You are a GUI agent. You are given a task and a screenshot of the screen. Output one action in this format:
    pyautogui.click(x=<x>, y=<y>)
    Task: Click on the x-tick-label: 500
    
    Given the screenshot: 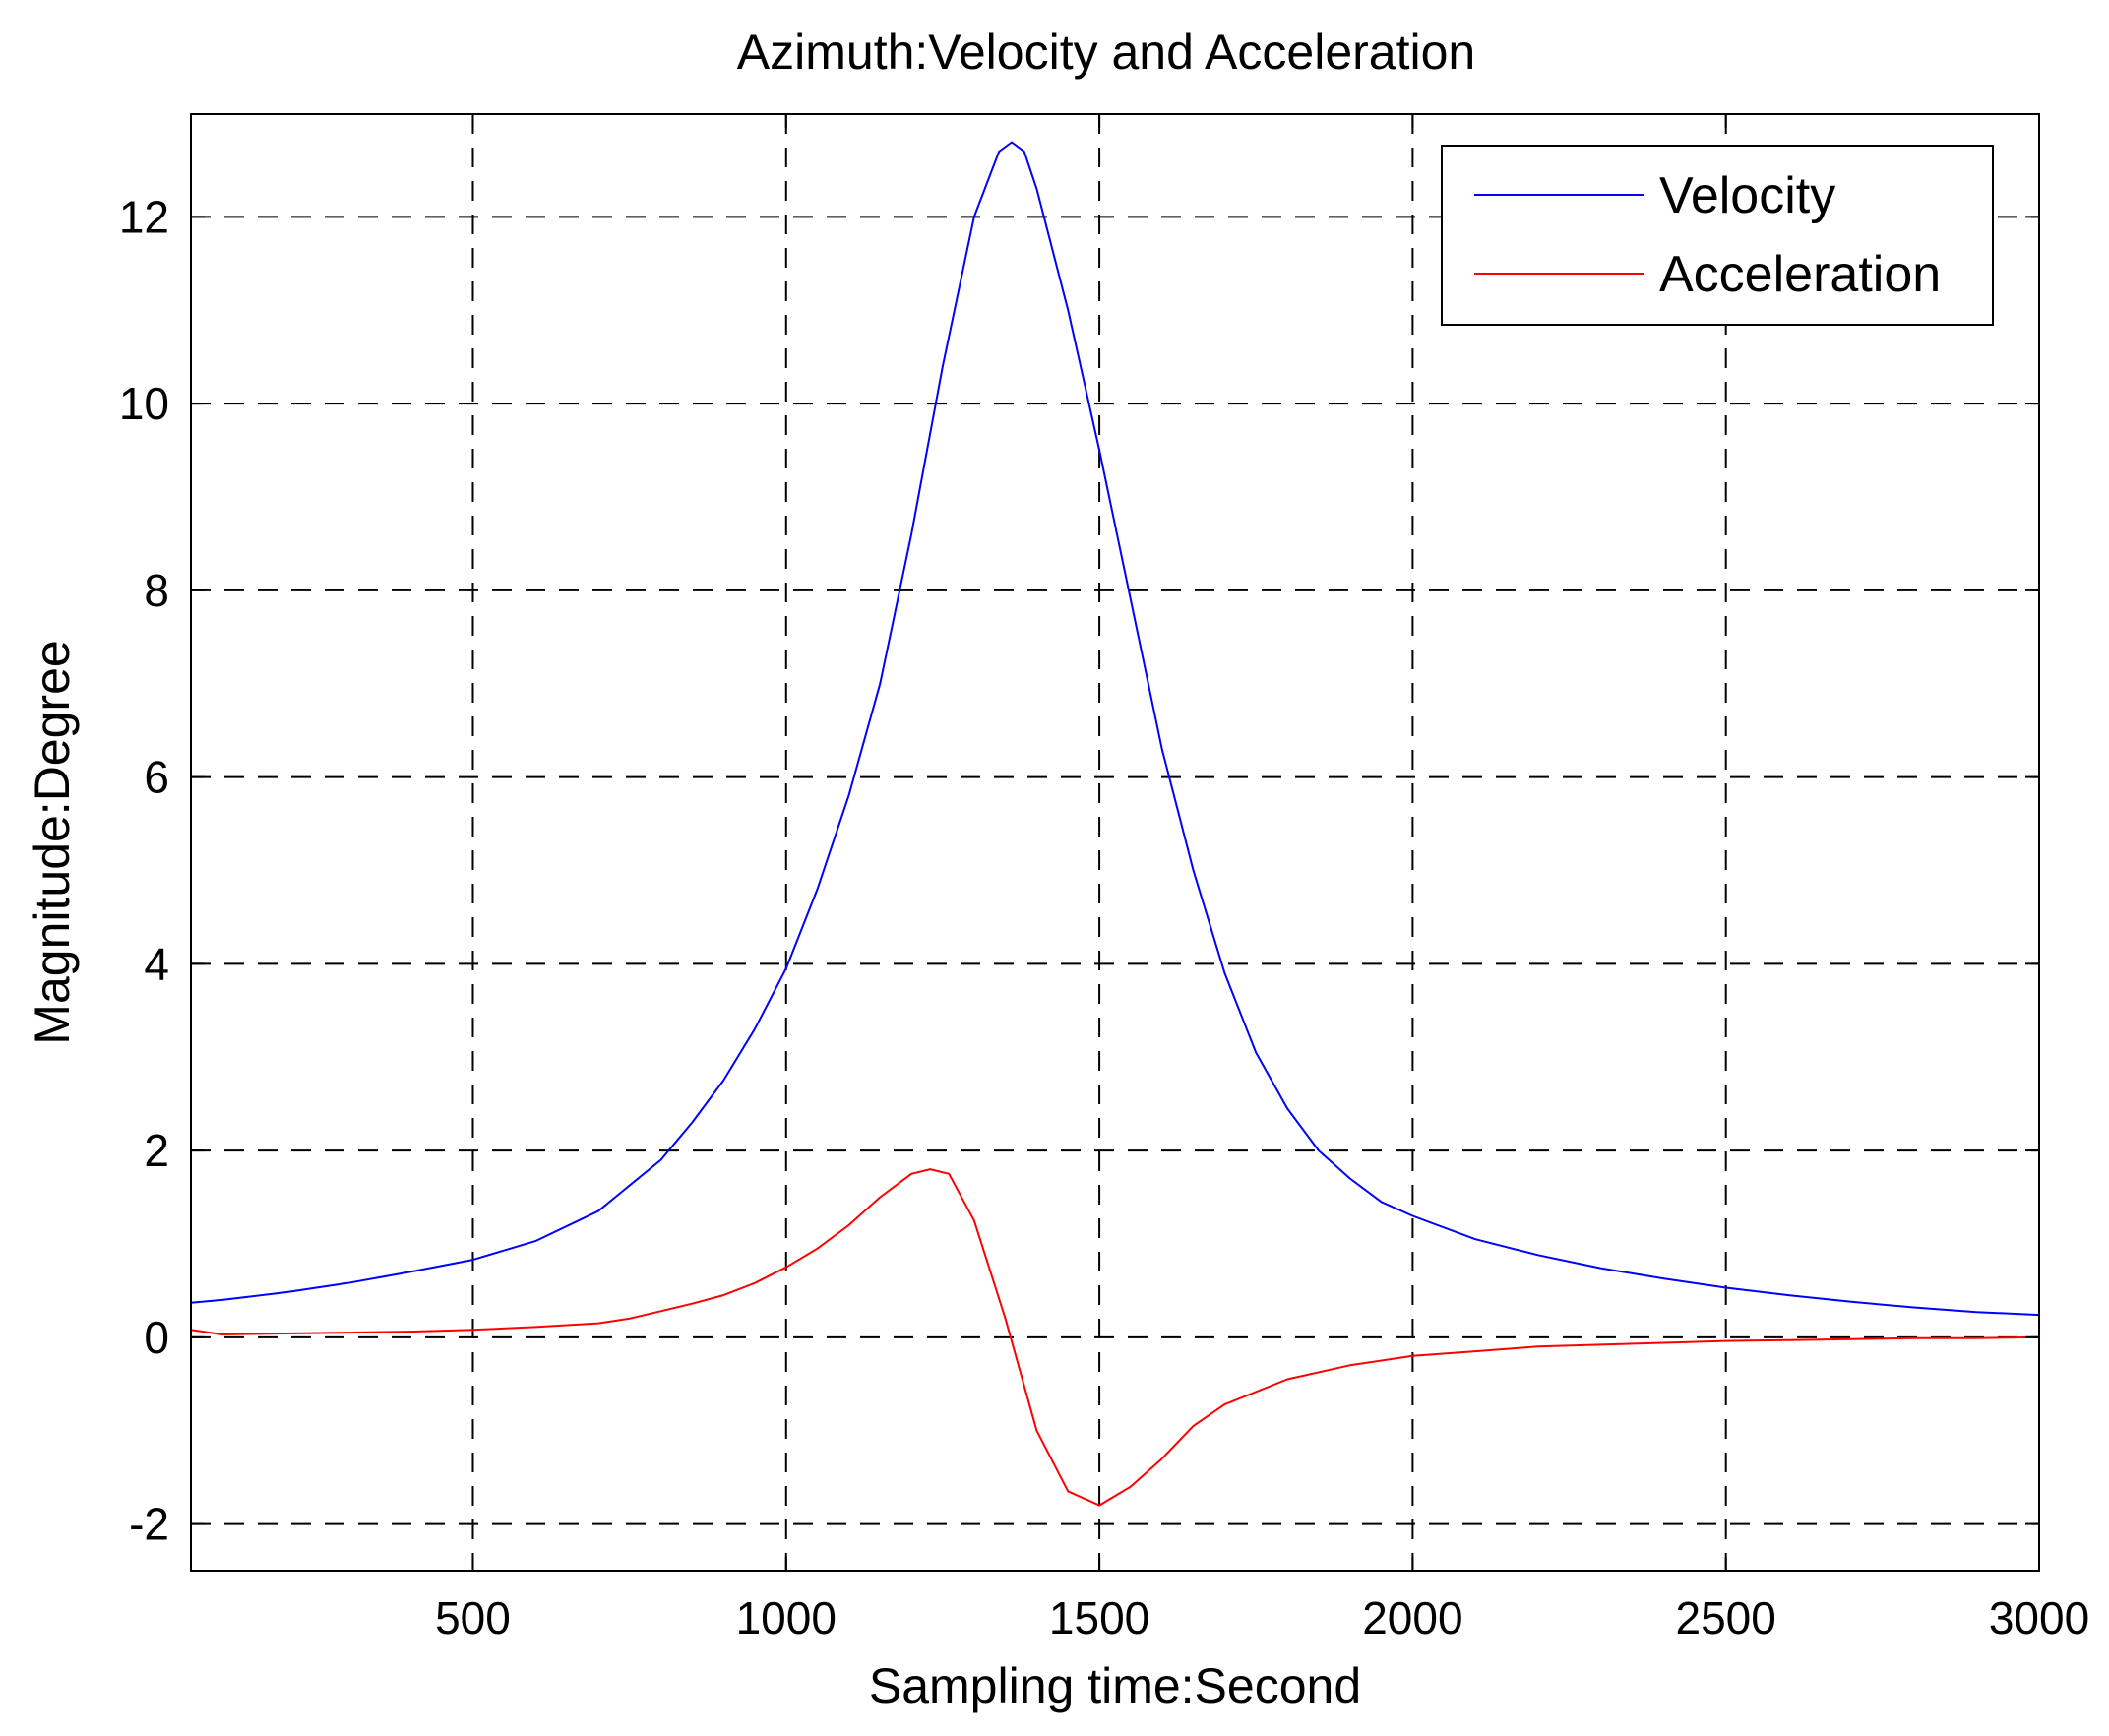 What is the action you would take?
    pyautogui.click(x=473, y=1617)
    